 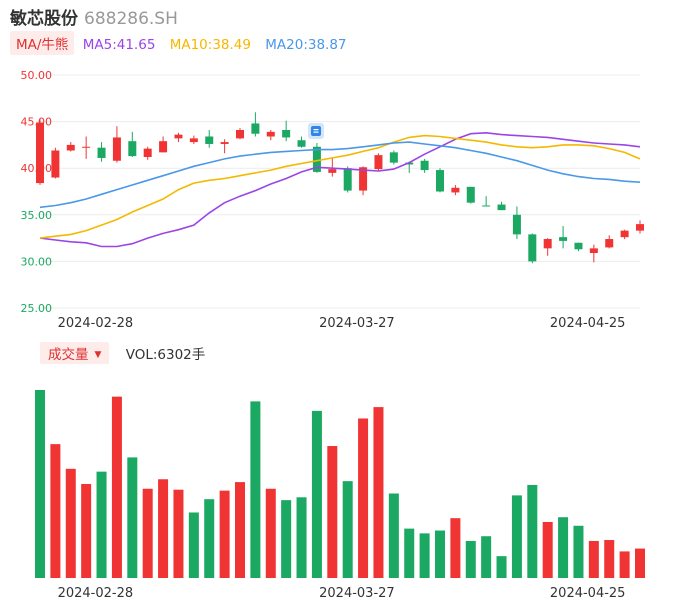 I want to click on ma10-legend: MA10:38.49, so click(x=210, y=45).